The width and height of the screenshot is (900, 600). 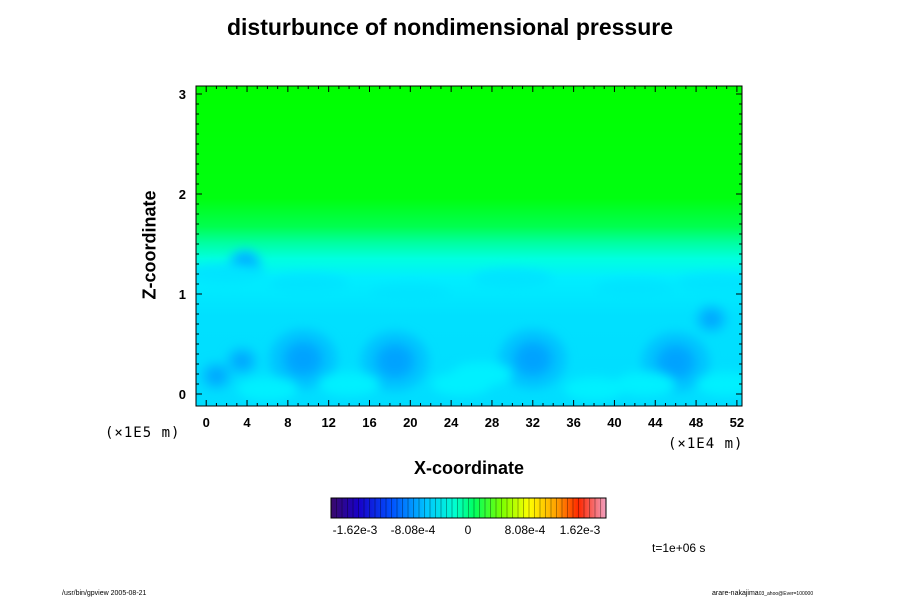 I want to click on x-scale-note: (×1E4 m), so click(x=706, y=444).